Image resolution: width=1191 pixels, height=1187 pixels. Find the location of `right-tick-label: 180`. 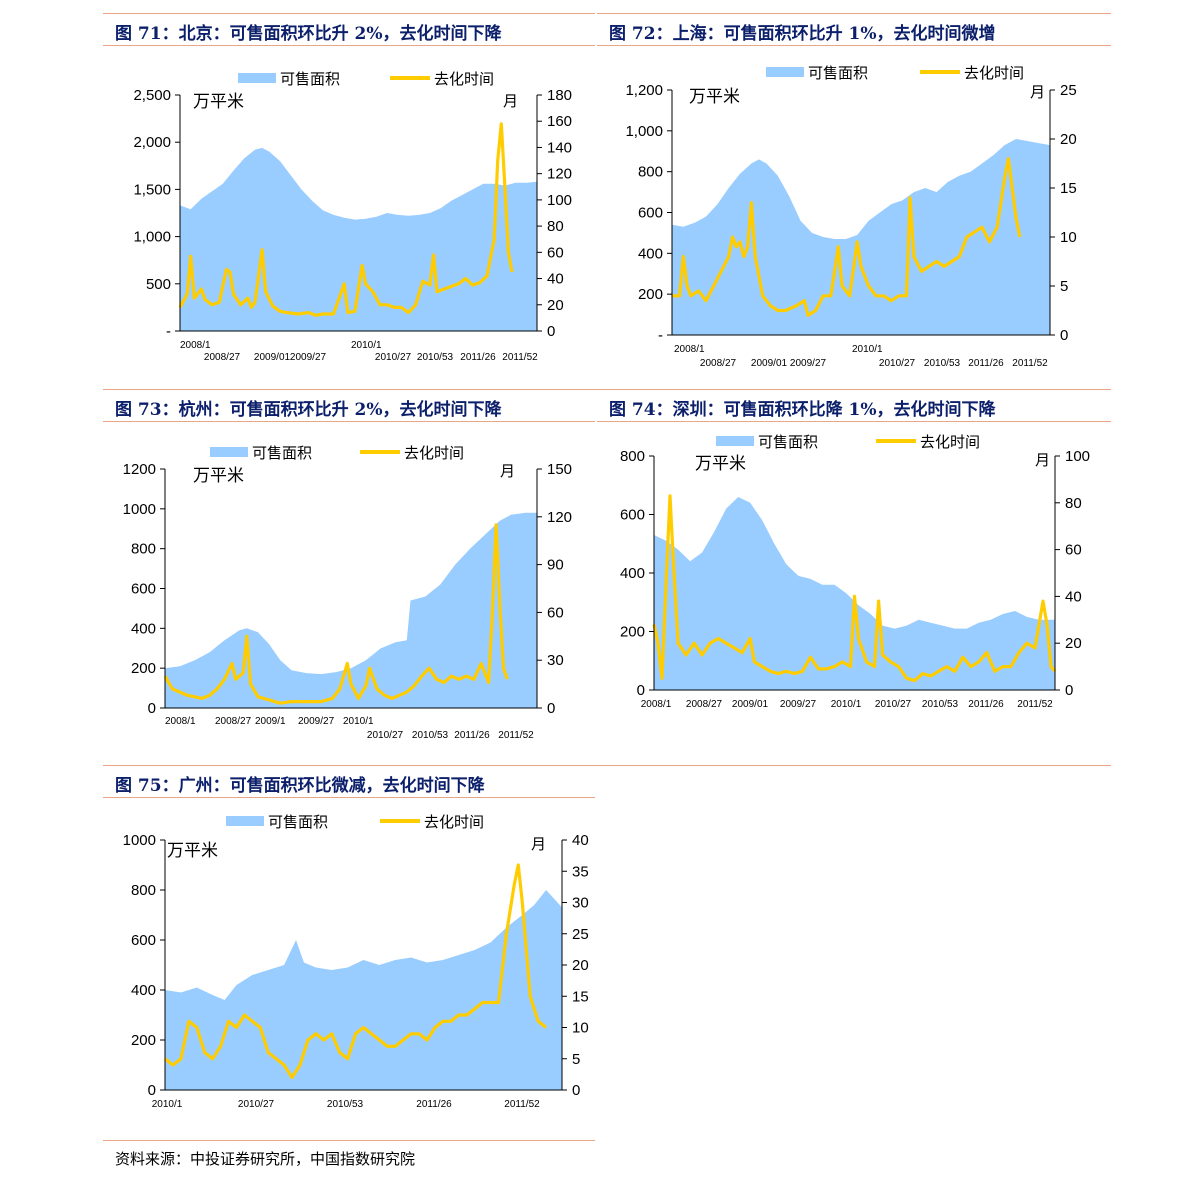

right-tick-label: 180 is located at coordinates (559, 95).